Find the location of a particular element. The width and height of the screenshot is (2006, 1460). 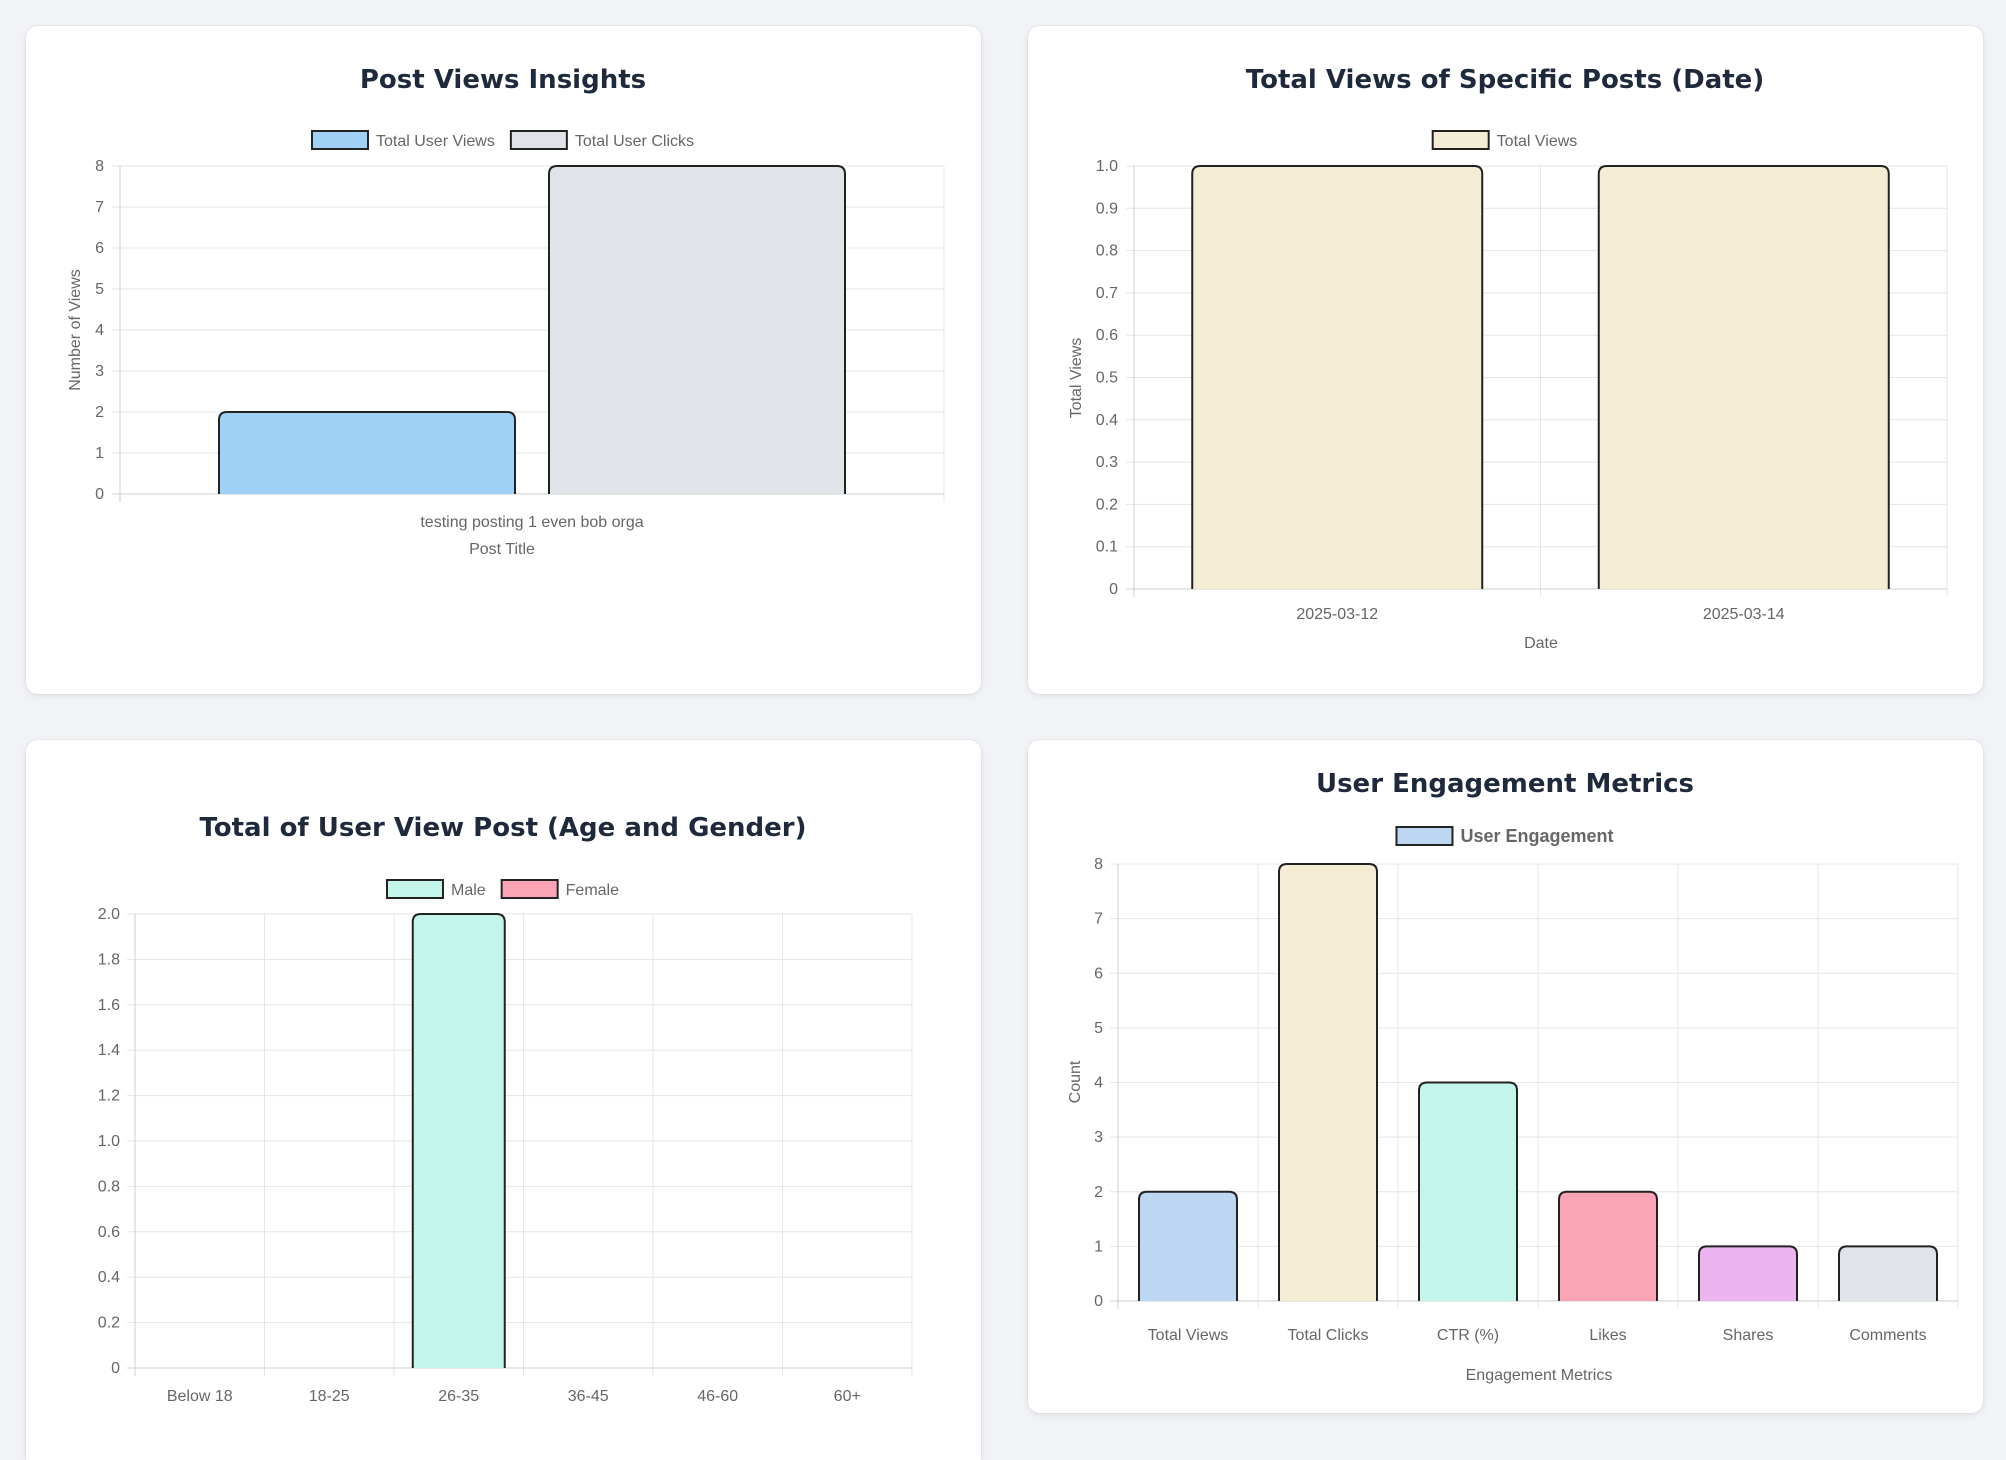

chart-legend: Male Female is located at coordinates (502, 889).